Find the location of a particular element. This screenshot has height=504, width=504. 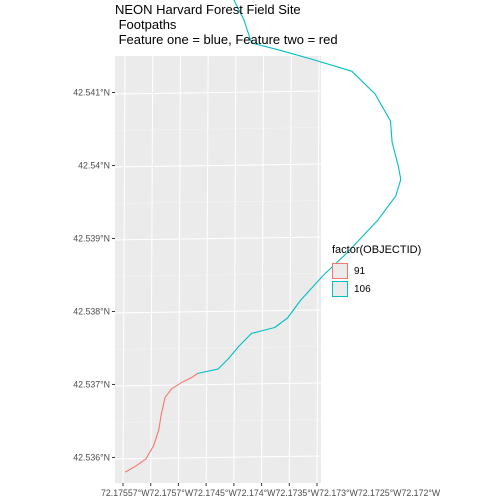

legend-label-91: 91 is located at coordinates (359, 271).